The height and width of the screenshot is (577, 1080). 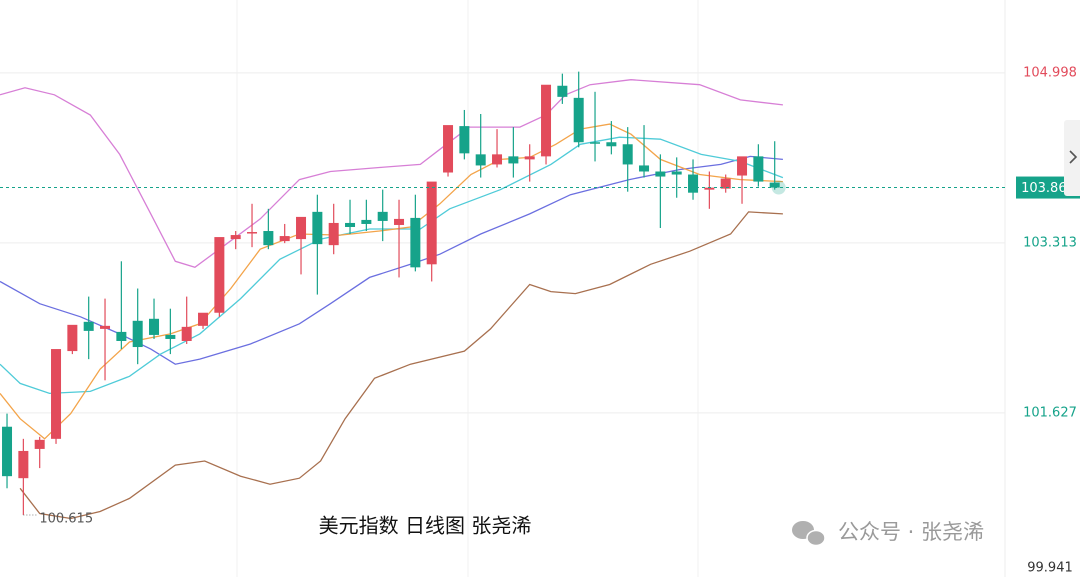 I want to click on low-label: 100.615, so click(x=66, y=519).